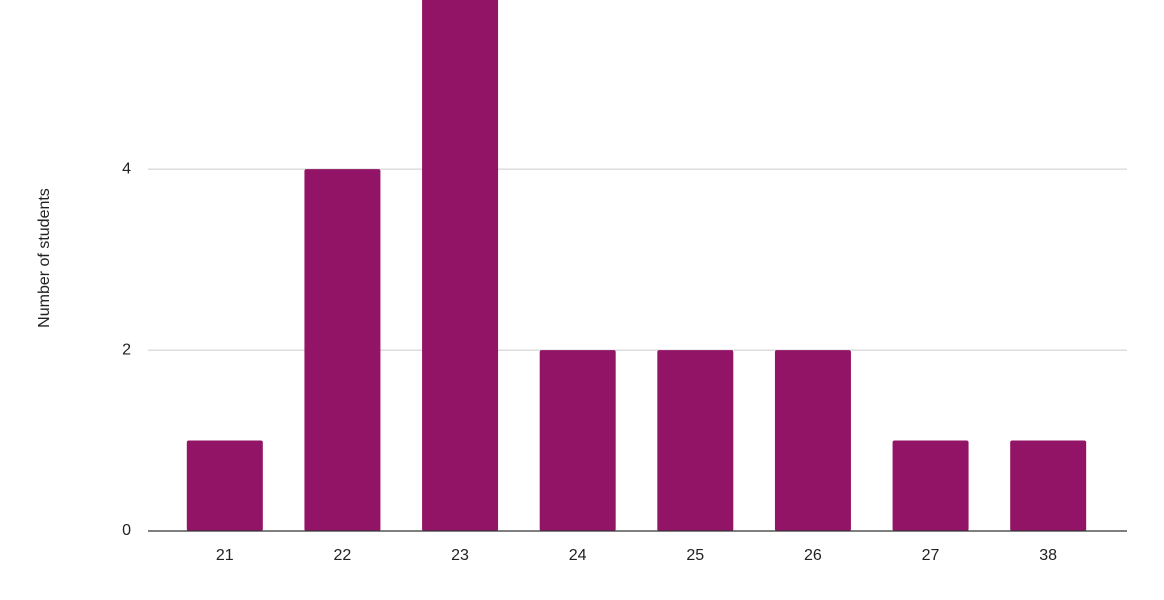 This screenshot has width=1164, height=600. What do you see at coordinates (695, 555) in the screenshot?
I see `x-tick-label: 25` at bounding box center [695, 555].